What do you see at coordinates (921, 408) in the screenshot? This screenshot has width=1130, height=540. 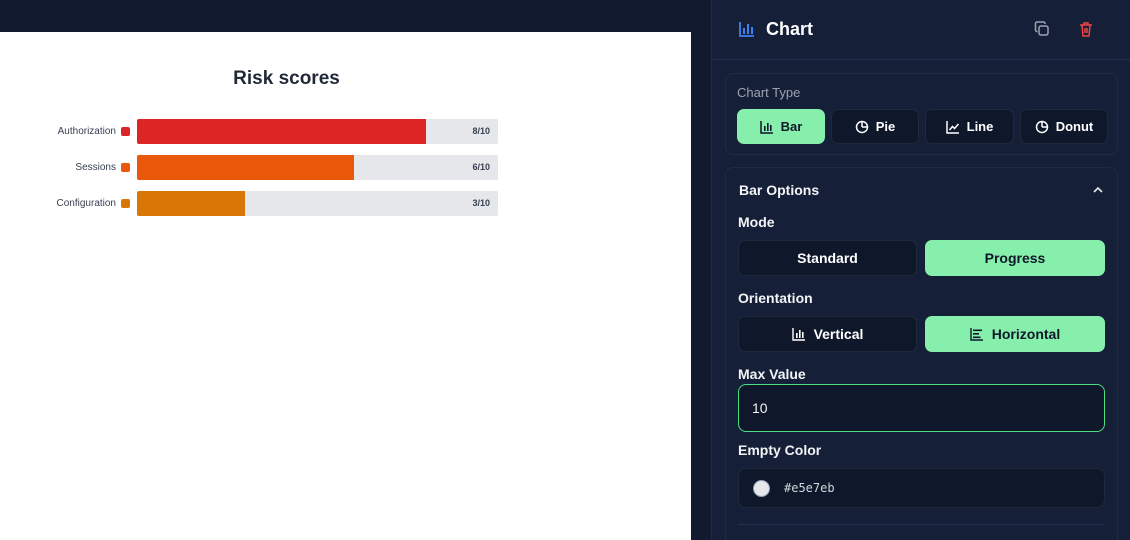 I see `max-value-input: 10` at bounding box center [921, 408].